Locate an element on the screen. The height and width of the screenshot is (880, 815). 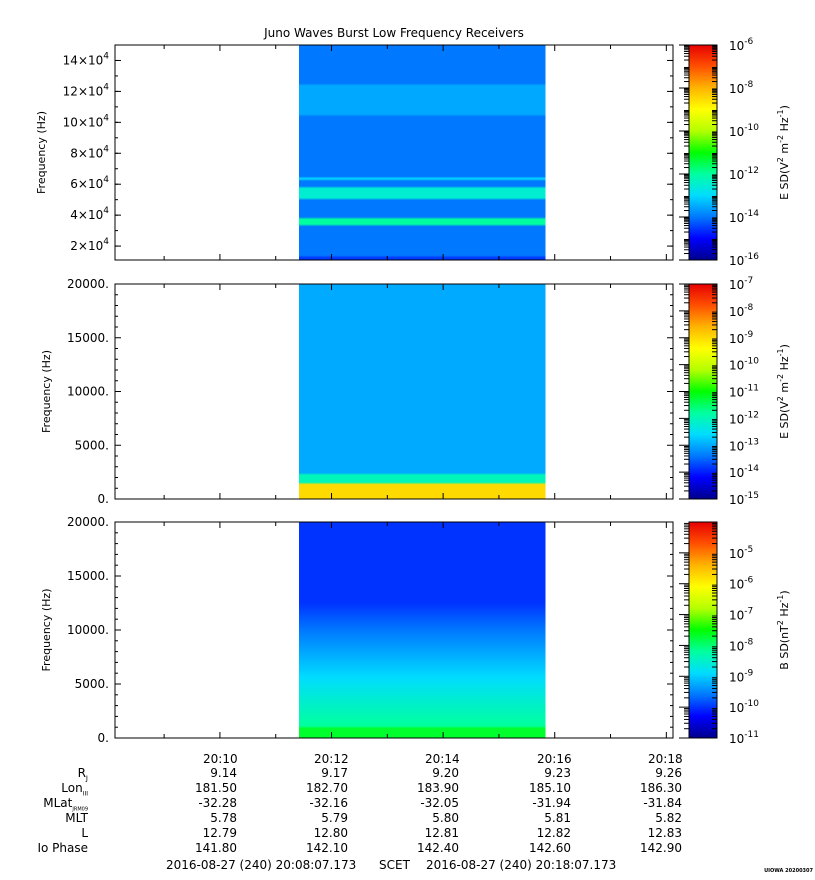
ephem-value: 141.80 is located at coordinates (216, 848).